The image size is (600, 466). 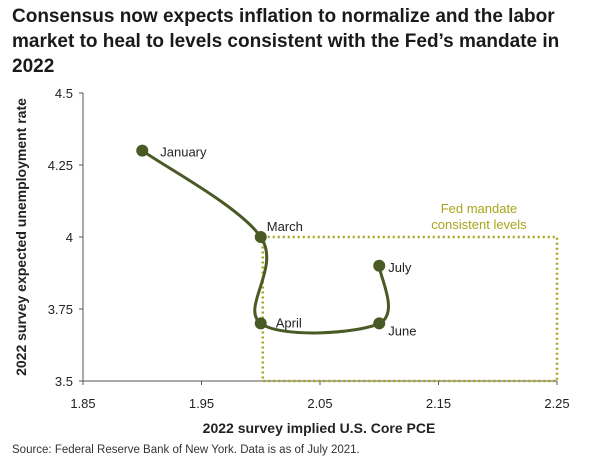 I want to click on y-tick-label: 3.75, so click(x=60, y=309).